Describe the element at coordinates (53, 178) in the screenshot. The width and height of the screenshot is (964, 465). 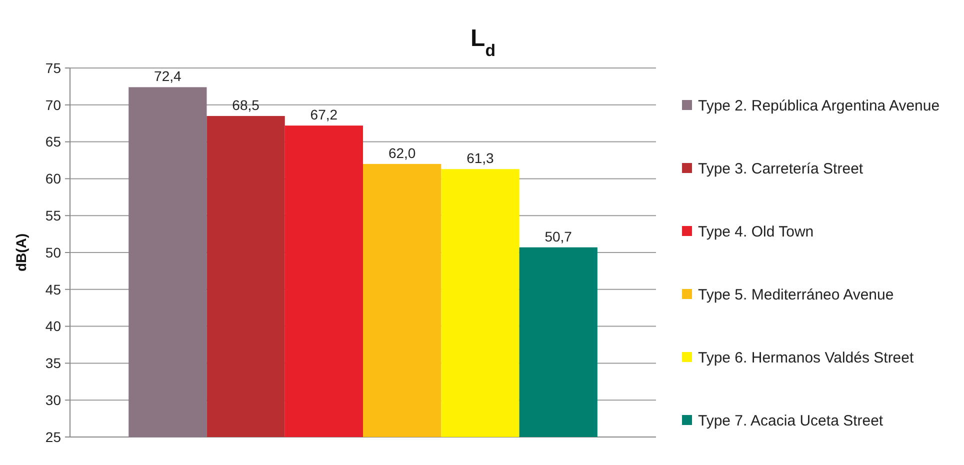
I see `y-tick-label: 60` at that location.